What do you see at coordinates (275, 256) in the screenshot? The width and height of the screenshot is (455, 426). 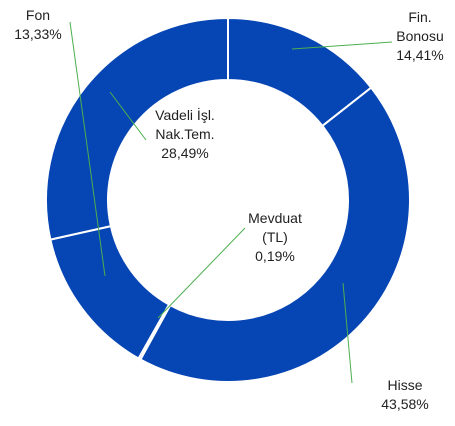 I see `value-label: 0,19%` at bounding box center [275, 256].